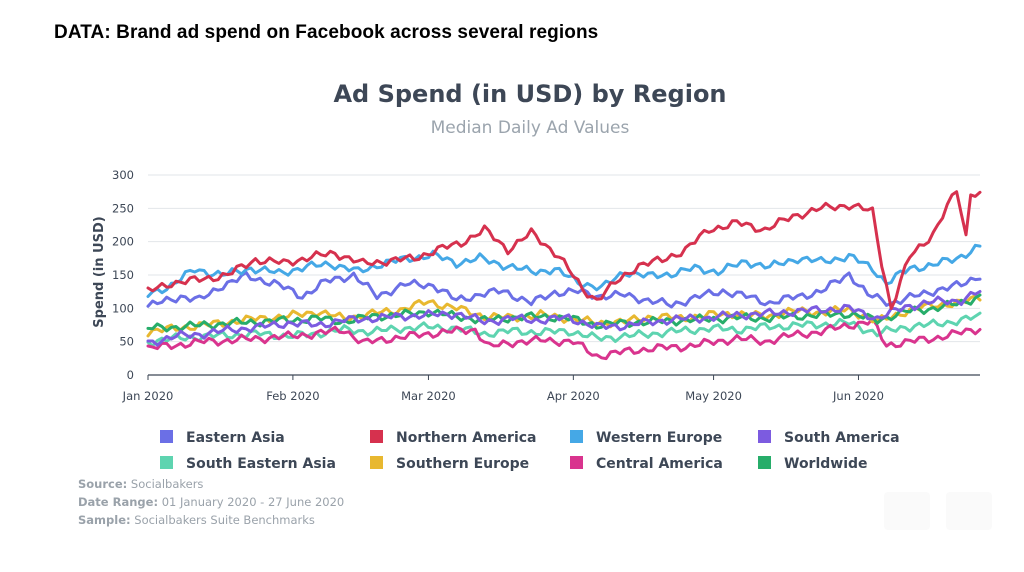 The width and height of the screenshot is (1024, 572). What do you see at coordinates (858, 396) in the screenshot?
I see `x-tick-label: Jun 2020` at bounding box center [858, 396].